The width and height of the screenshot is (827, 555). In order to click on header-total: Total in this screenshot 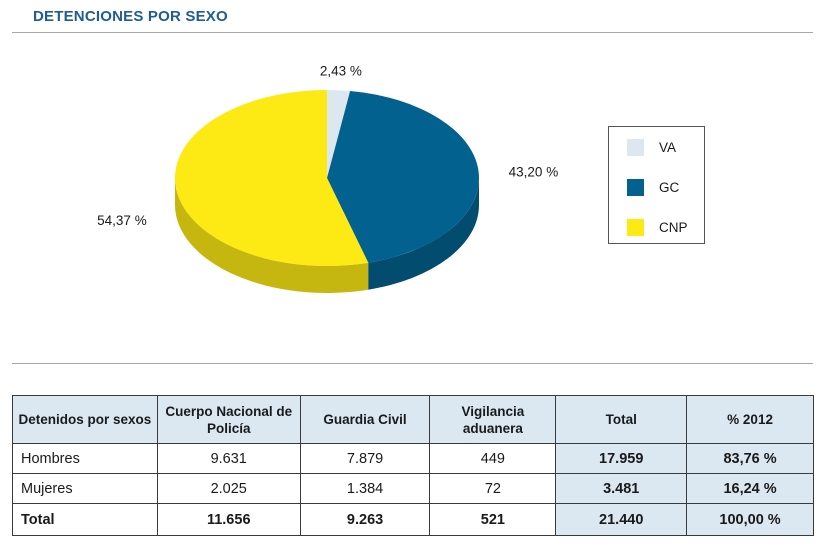, I will do `click(621, 419)`.